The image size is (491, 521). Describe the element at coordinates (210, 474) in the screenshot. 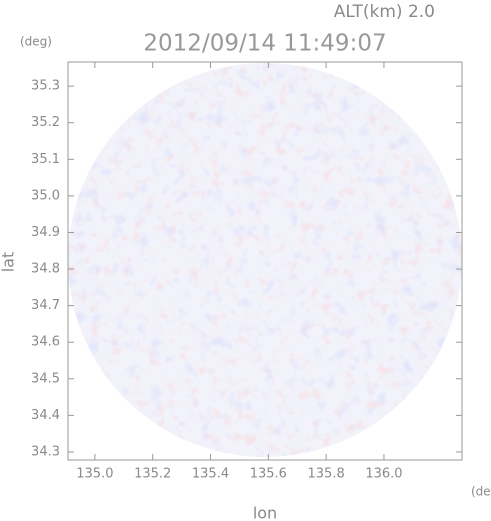

I see `x-tick-label: 135.4` at that location.